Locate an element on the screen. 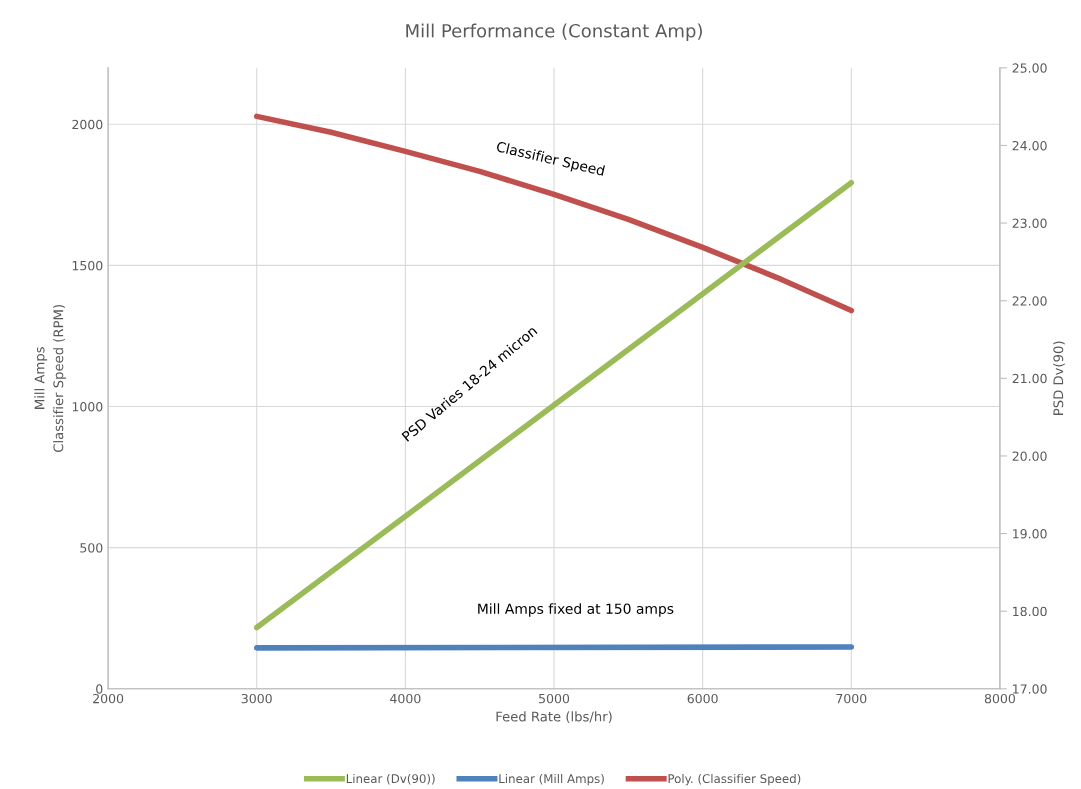 Image resolution: width=1081 pixels, height=789 pixels. x-tick-label: 4000 is located at coordinates (405, 698).